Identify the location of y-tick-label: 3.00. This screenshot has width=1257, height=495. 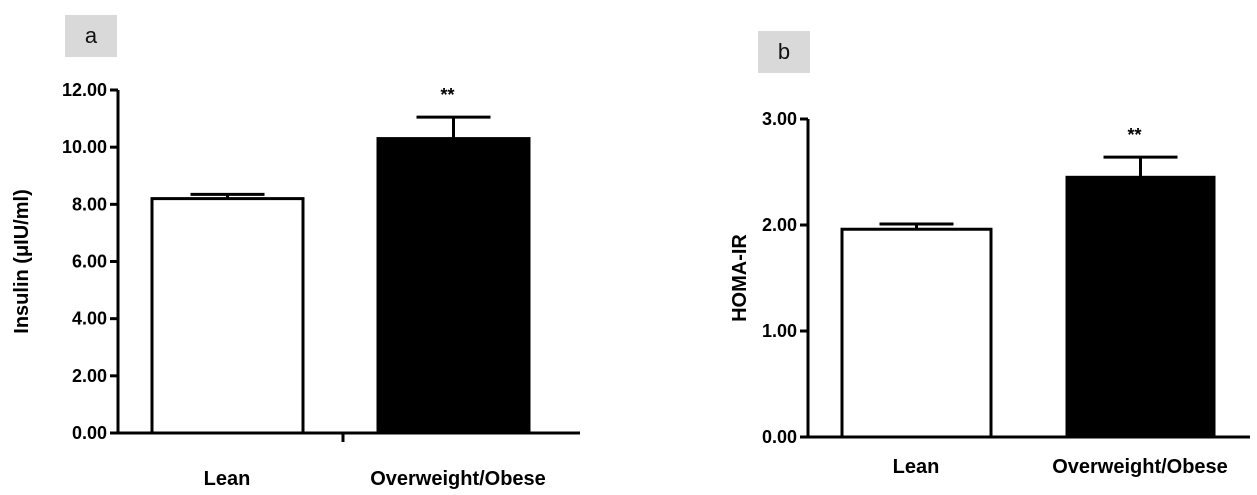
(779, 119).